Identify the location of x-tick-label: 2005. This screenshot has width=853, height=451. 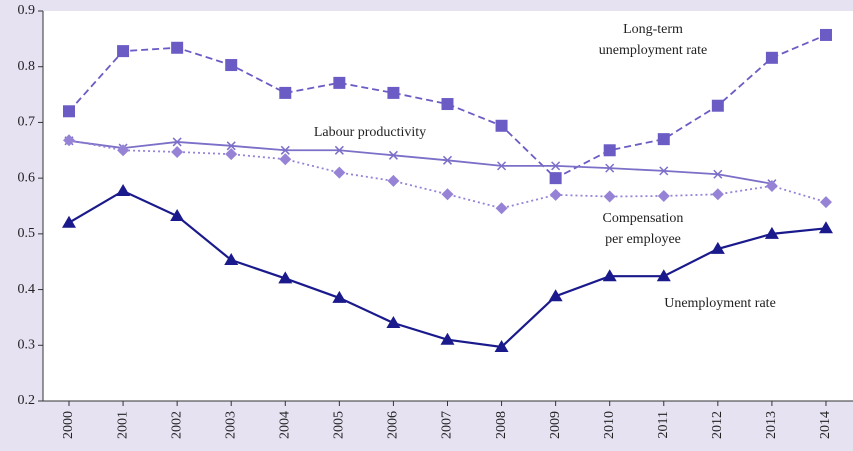
(339, 425).